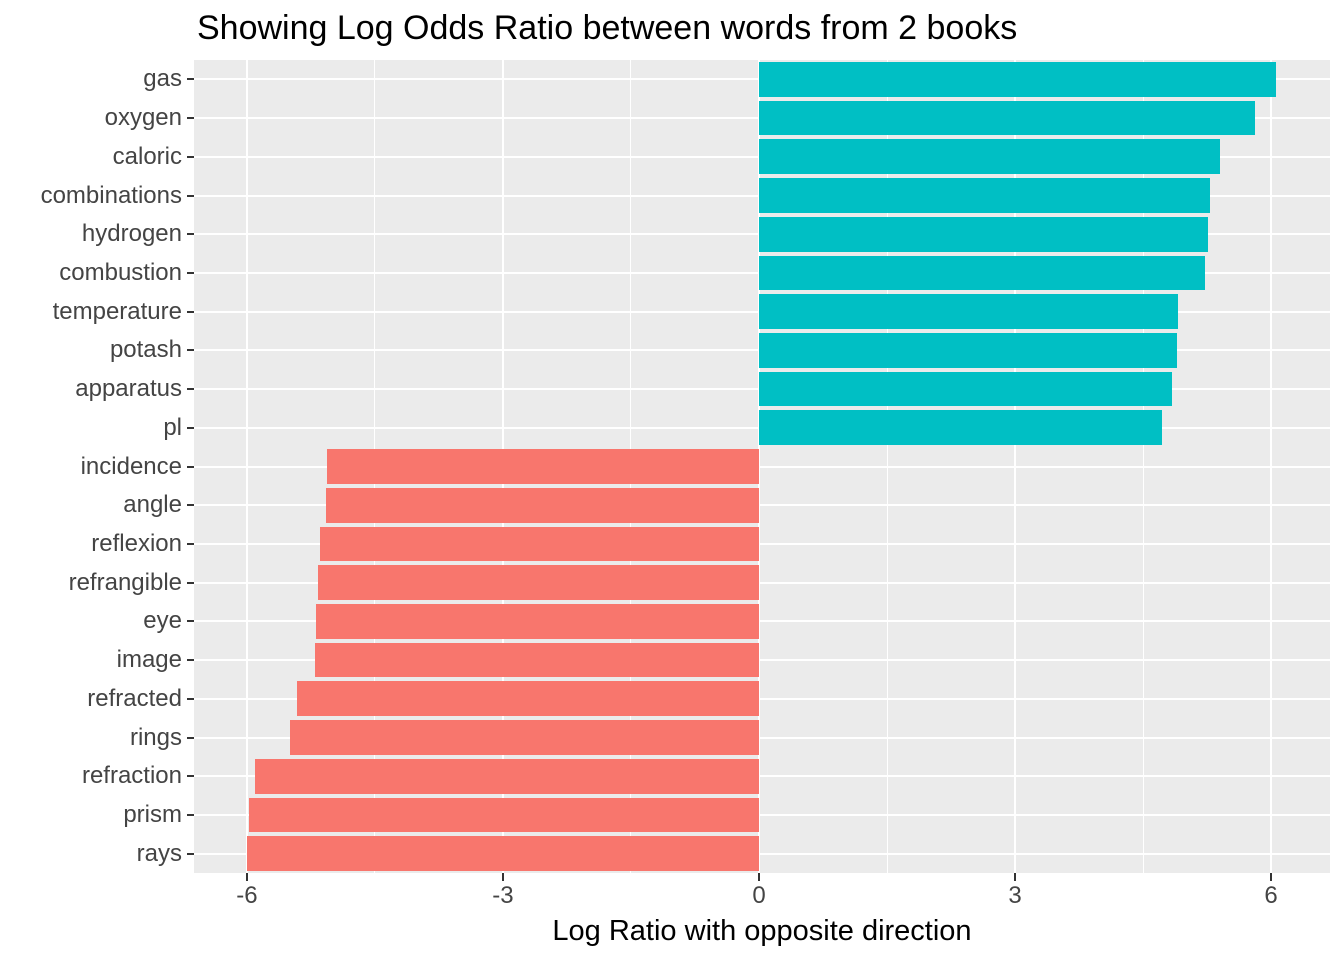 The width and height of the screenshot is (1344, 960). What do you see at coordinates (147, 156) in the screenshot?
I see `y-axis-label-caloric: caloric` at bounding box center [147, 156].